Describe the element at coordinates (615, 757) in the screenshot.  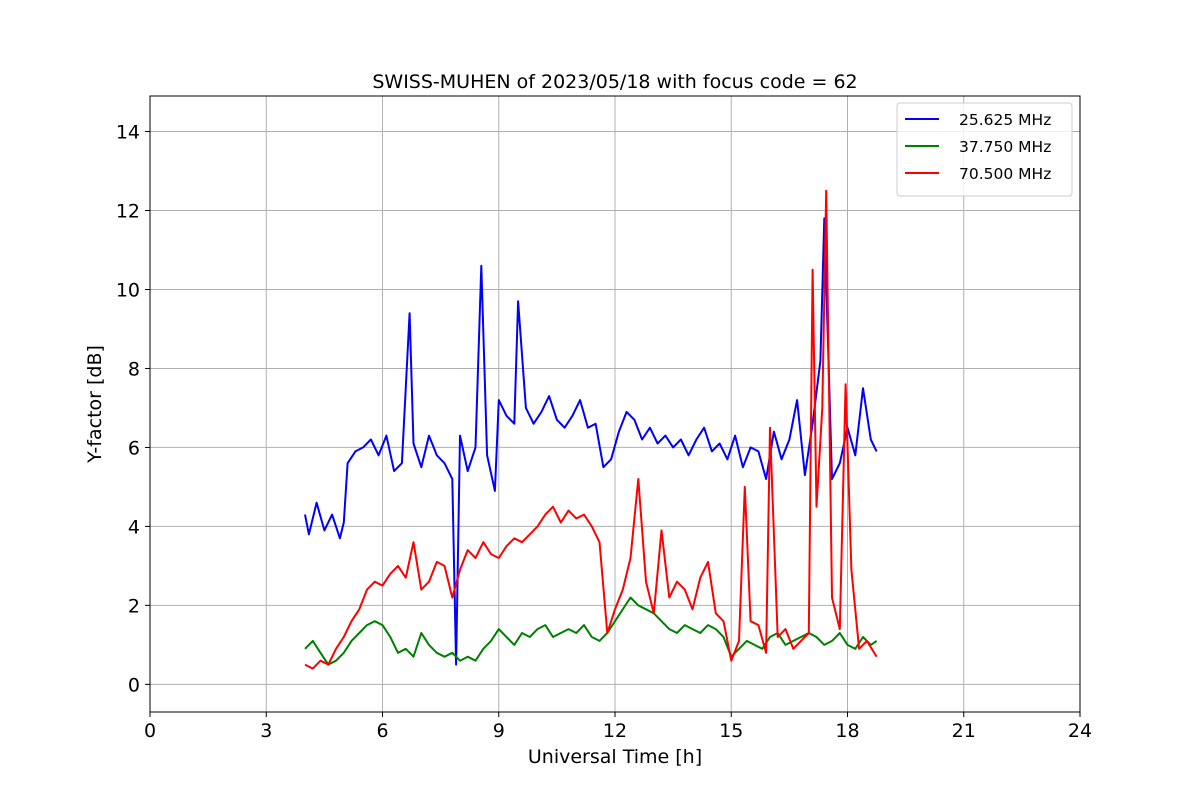
I see `x-axis-label: Universal Time [h]` at that location.